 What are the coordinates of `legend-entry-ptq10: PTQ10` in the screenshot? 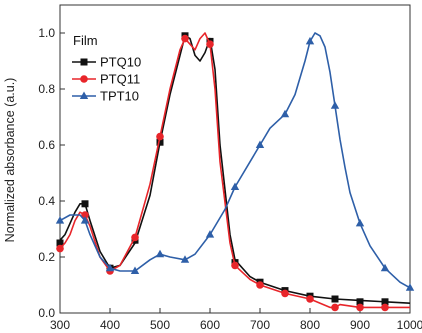 It's located at (106, 62).